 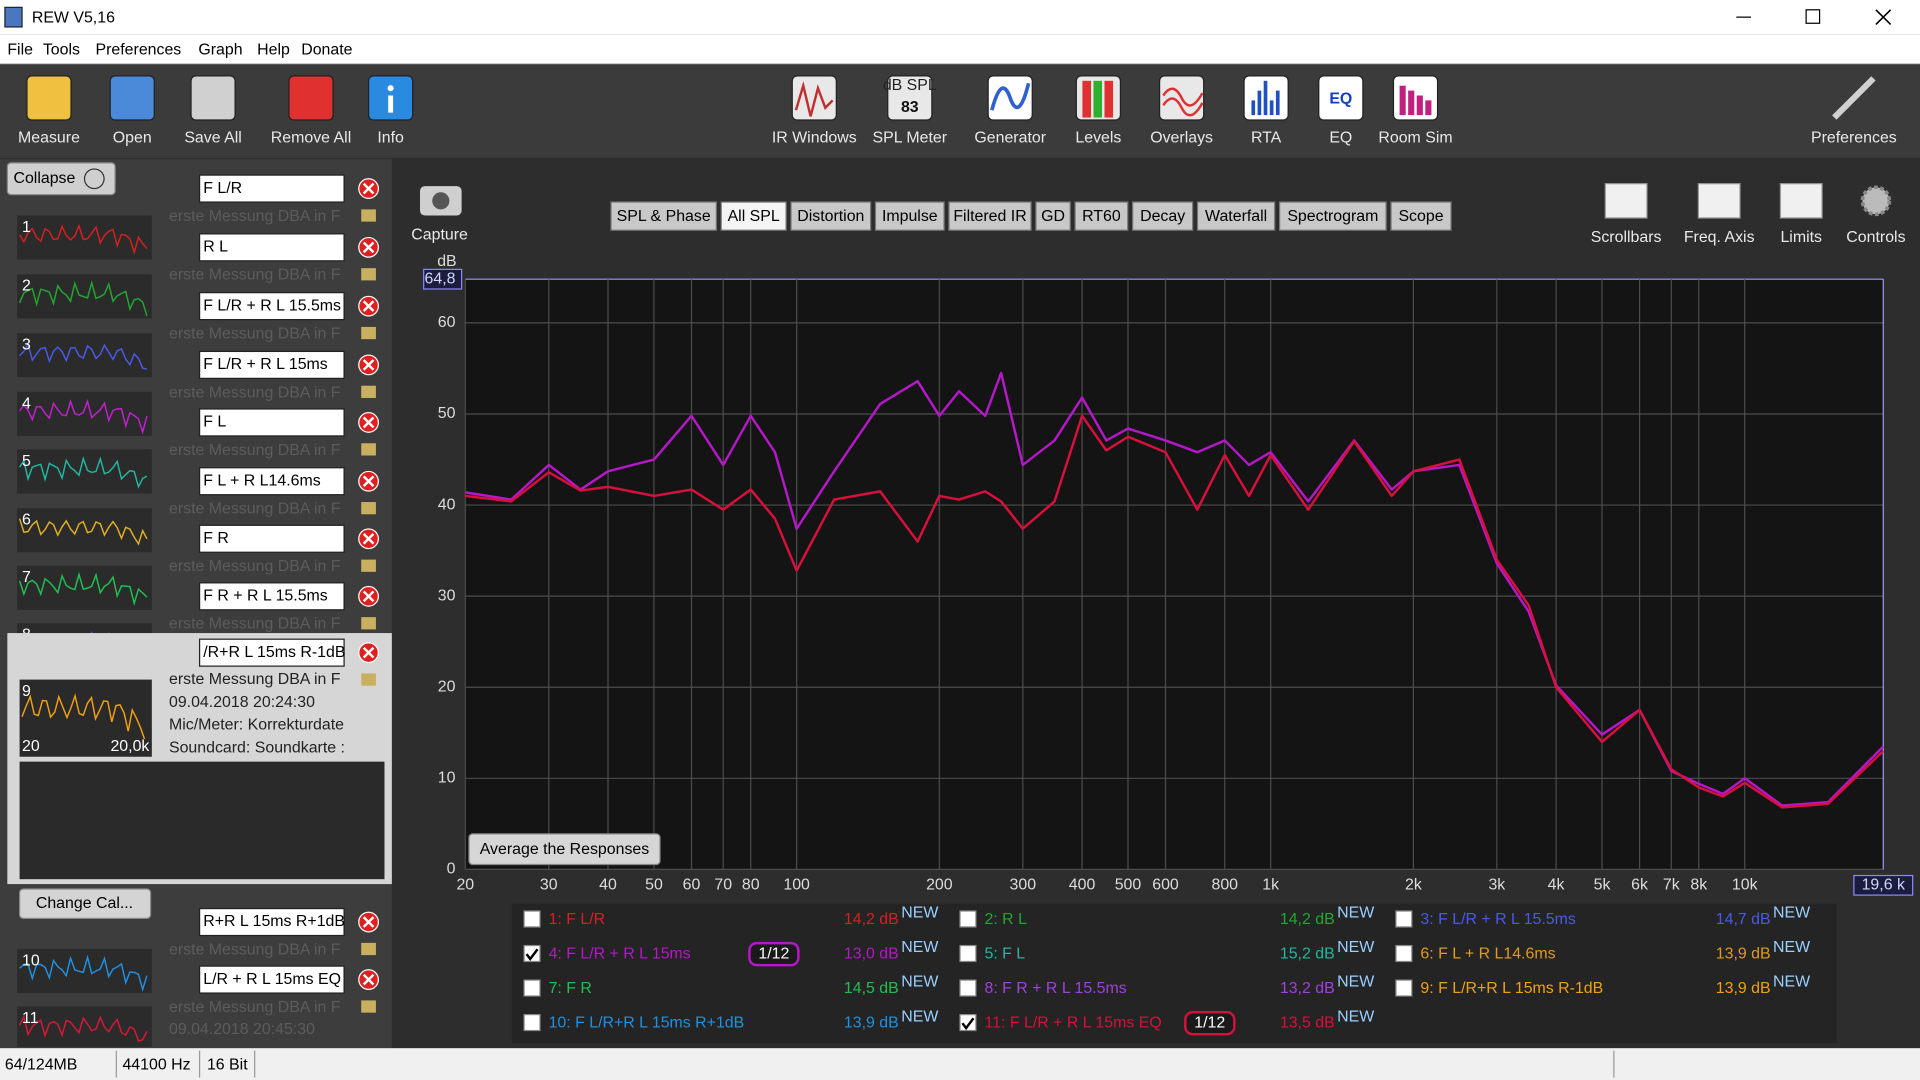 I want to click on toolbar-label: Open, so click(x=132, y=138).